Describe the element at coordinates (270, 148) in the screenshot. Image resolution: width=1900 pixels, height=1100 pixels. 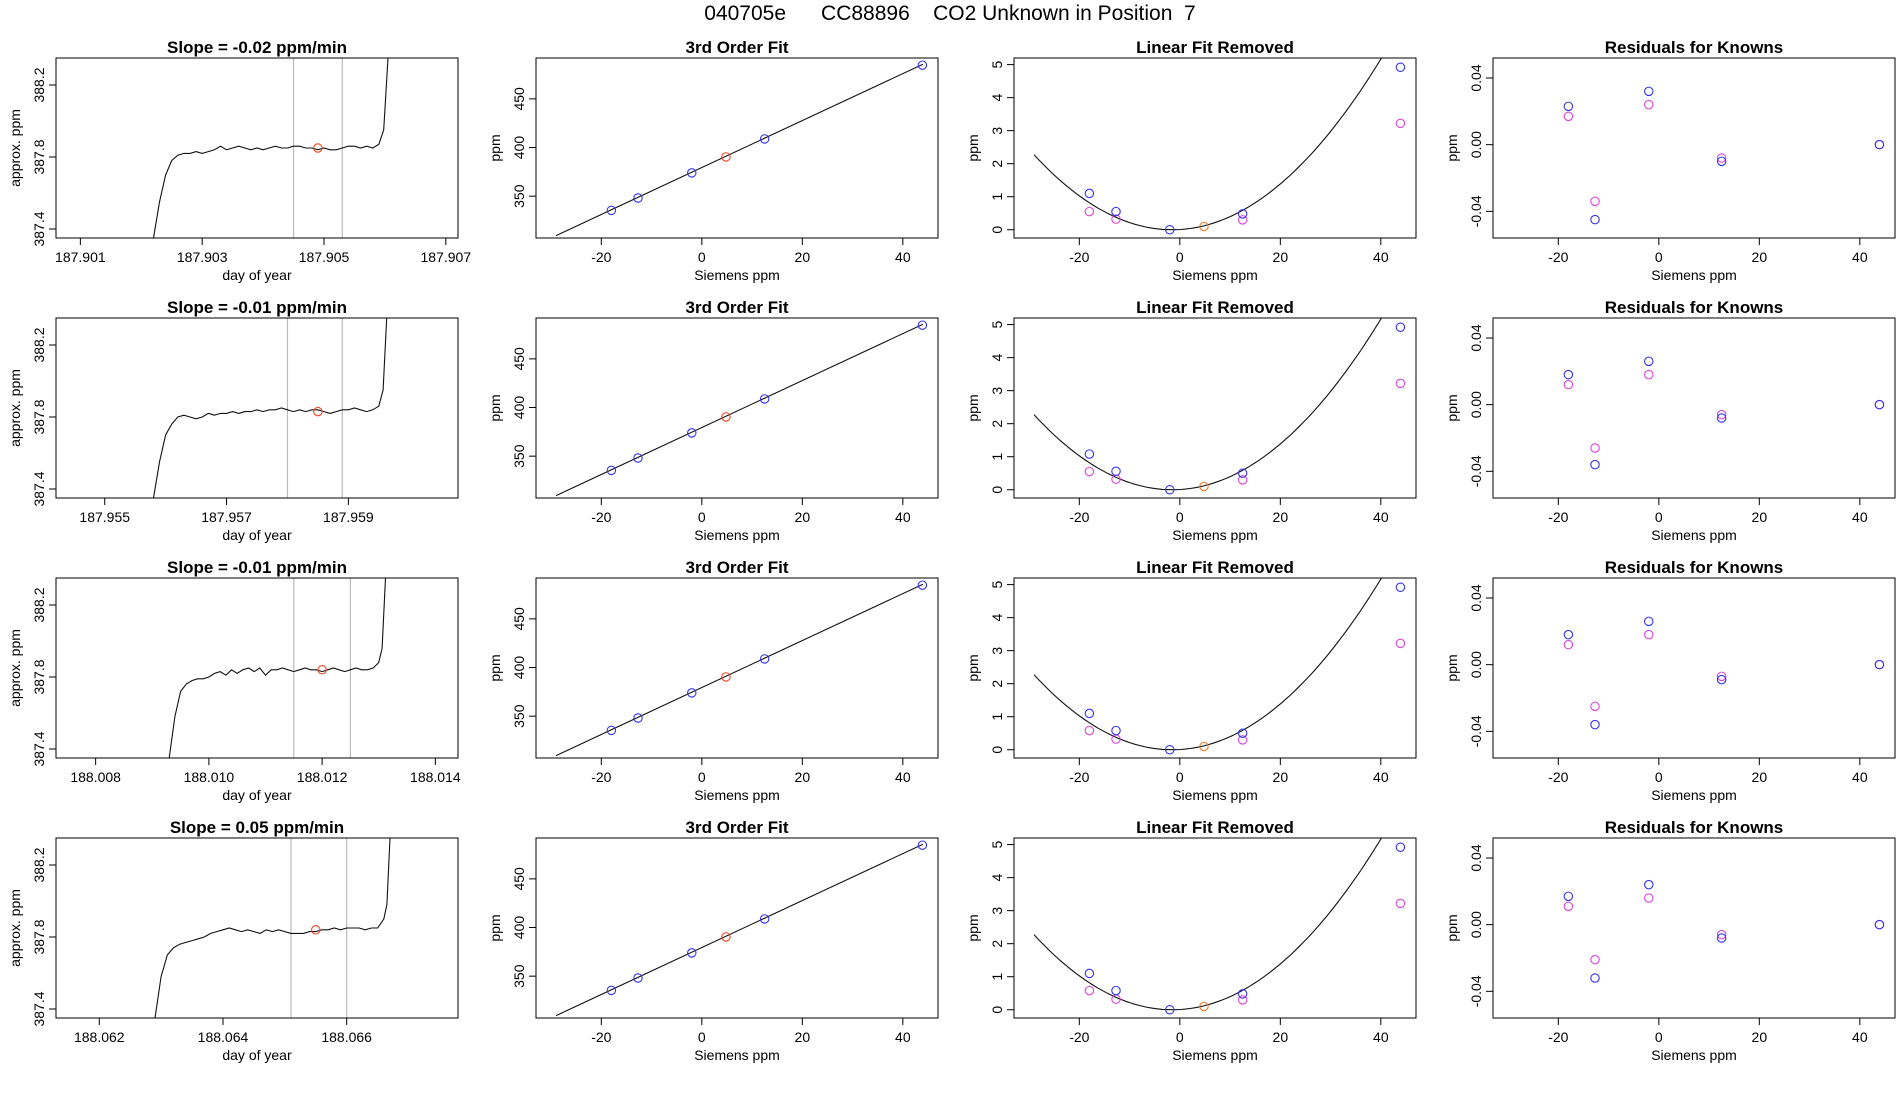
I see `ppm-trace` at that location.